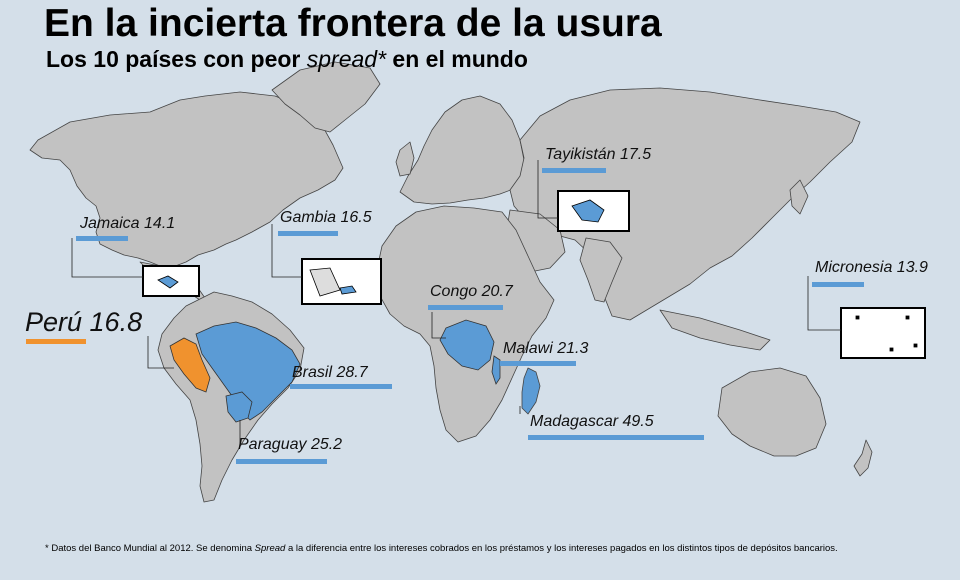 This screenshot has height=580, width=960. What do you see at coordinates (281, 461) in the screenshot?
I see `bar-paraguay` at bounding box center [281, 461].